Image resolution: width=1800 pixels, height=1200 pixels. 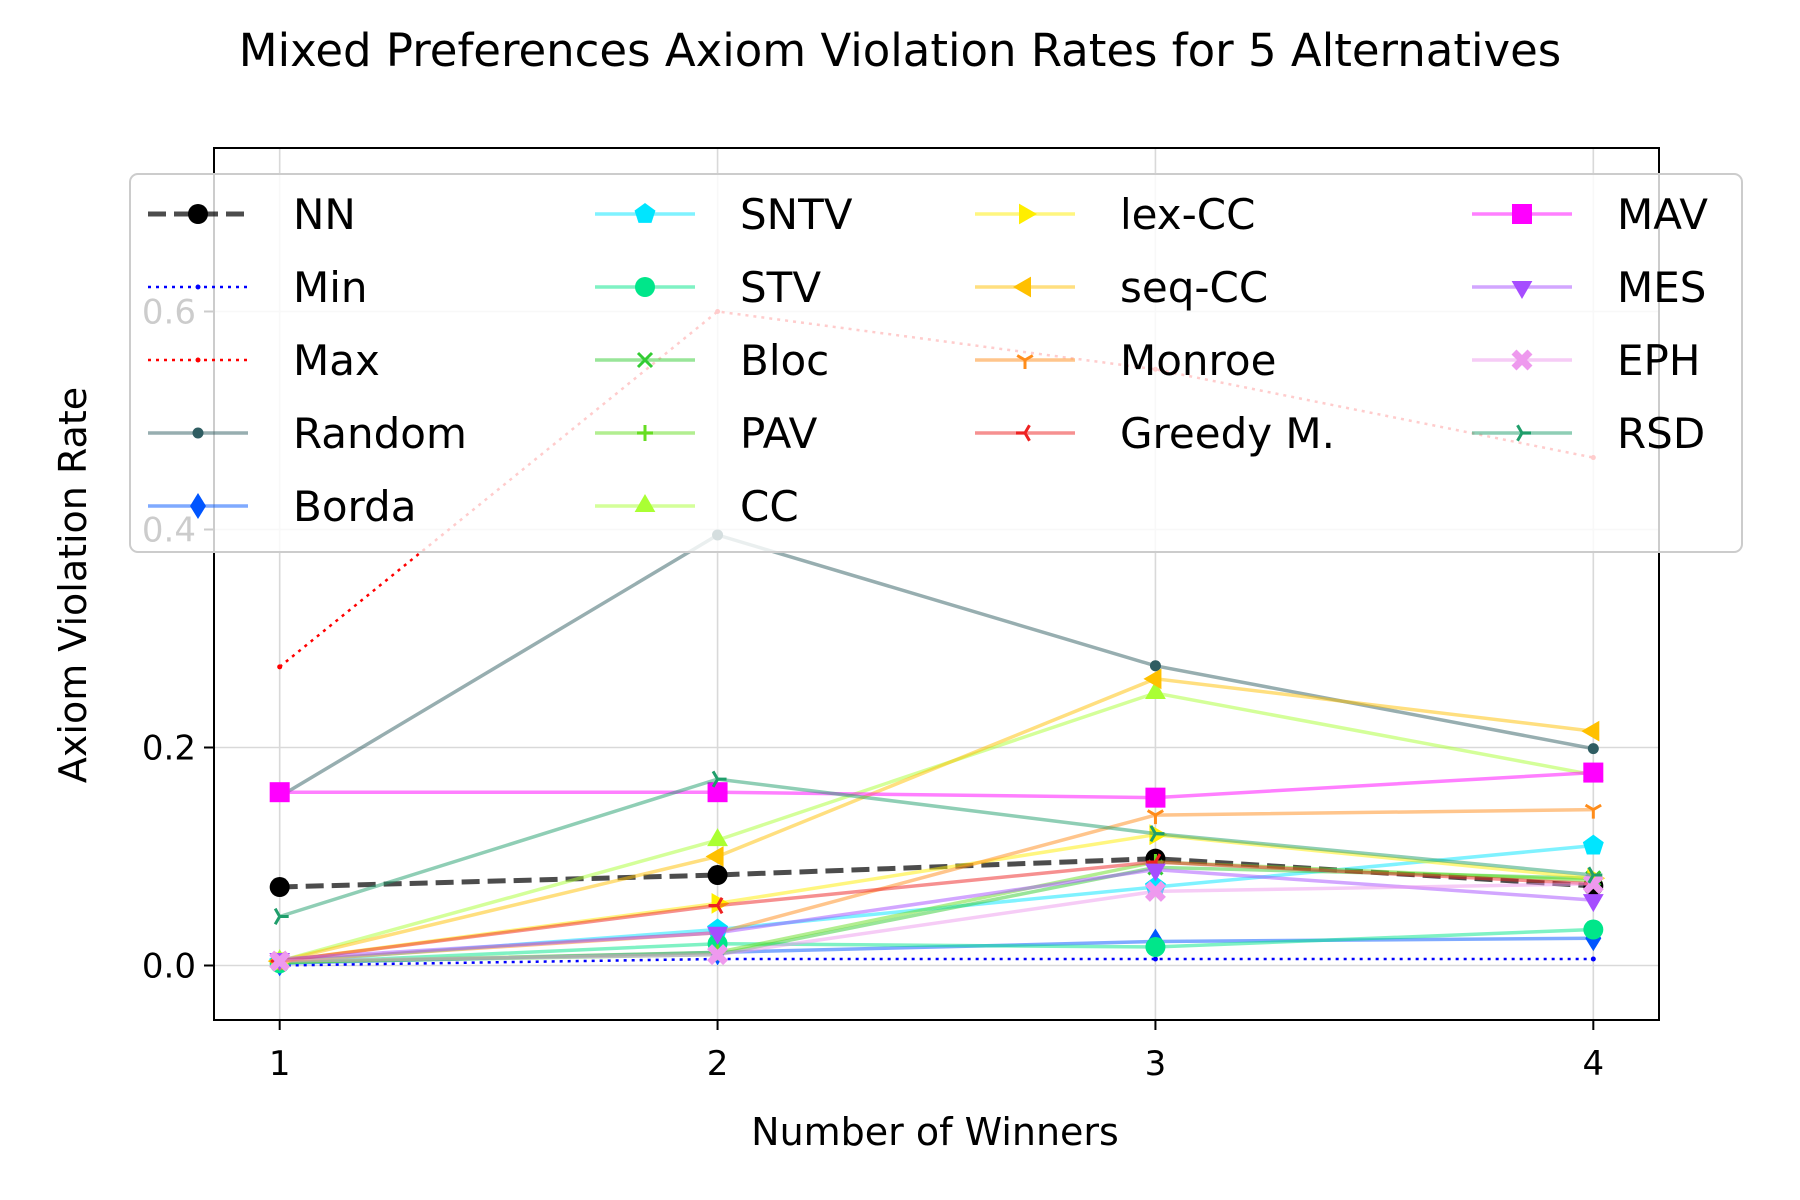 I want to click on legend-entry-max: Max, so click(x=264, y=360).